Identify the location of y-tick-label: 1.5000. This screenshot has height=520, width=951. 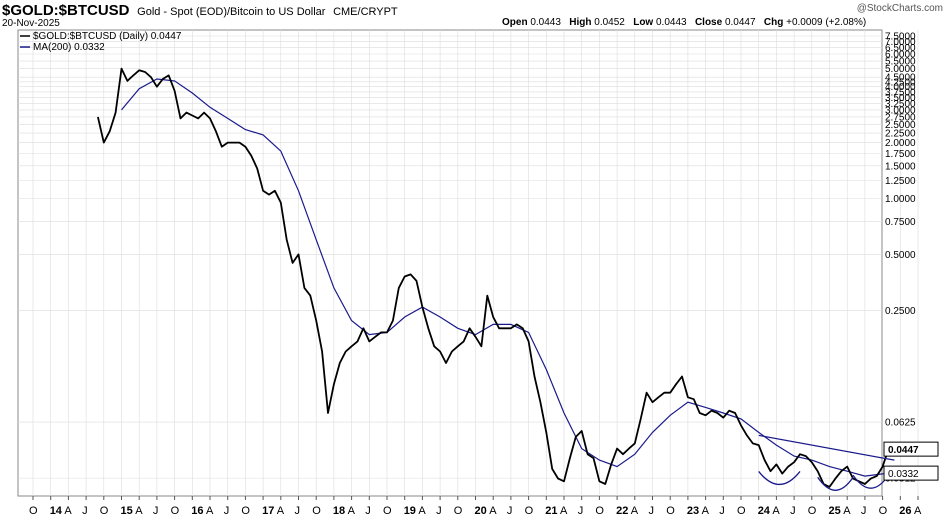
(900, 166).